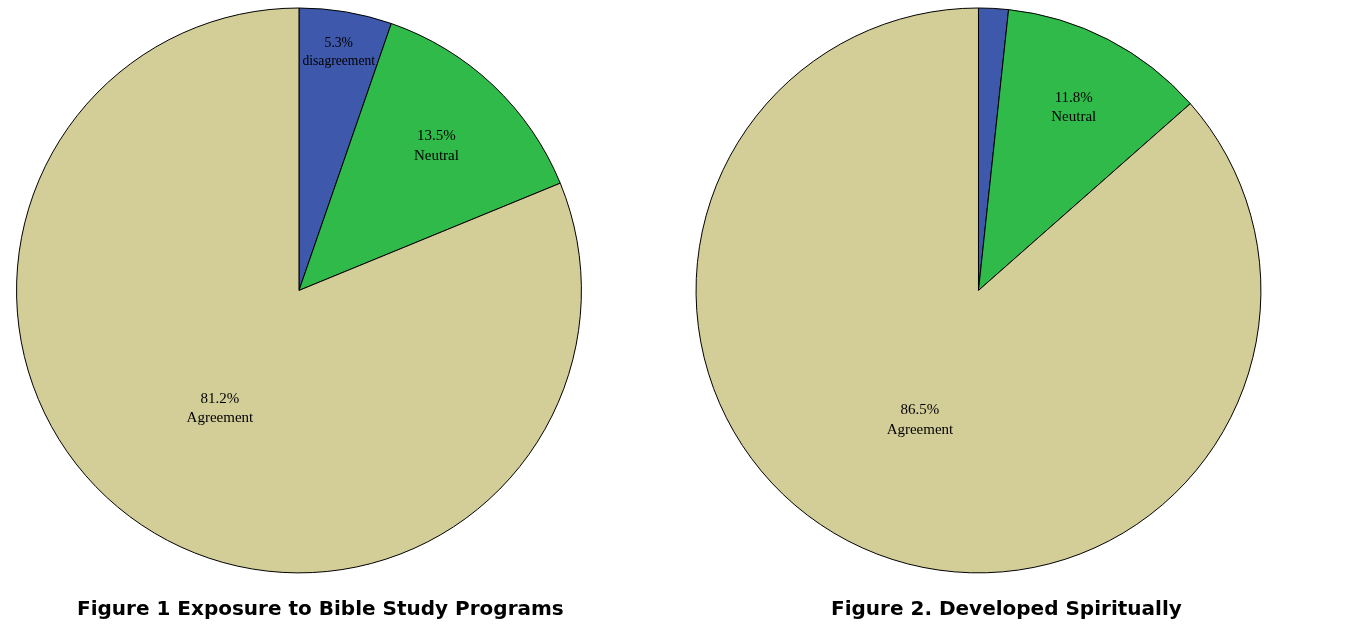  I want to click on slice-label: disagreement, so click(339, 60).